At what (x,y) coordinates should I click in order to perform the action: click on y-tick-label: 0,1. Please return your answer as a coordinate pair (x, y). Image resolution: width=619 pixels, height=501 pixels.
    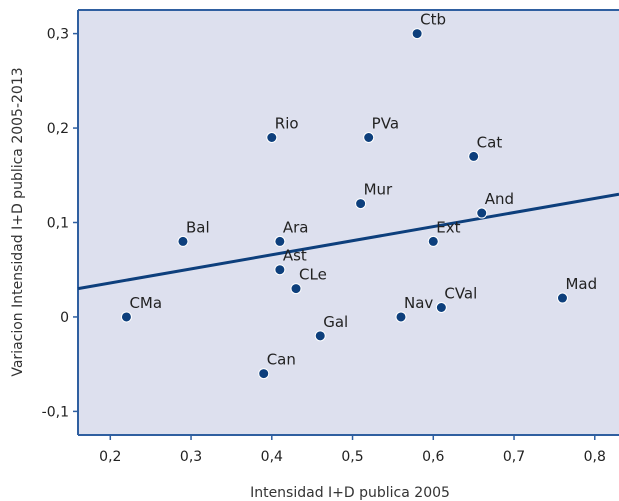
    Looking at the image, I should click on (58, 224).